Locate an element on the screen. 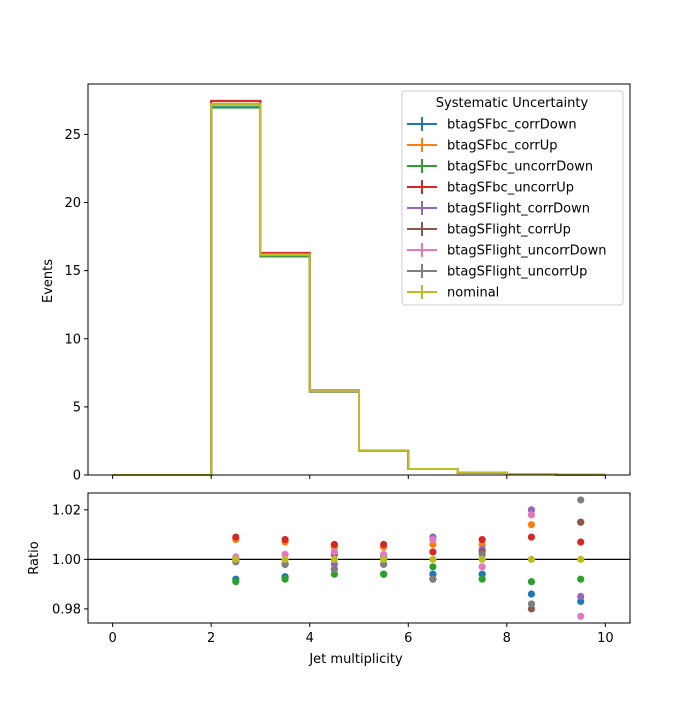 The width and height of the screenshot is (700, 704). legend-title: Systematic Uncertainty is located at coordinates (512, 103).